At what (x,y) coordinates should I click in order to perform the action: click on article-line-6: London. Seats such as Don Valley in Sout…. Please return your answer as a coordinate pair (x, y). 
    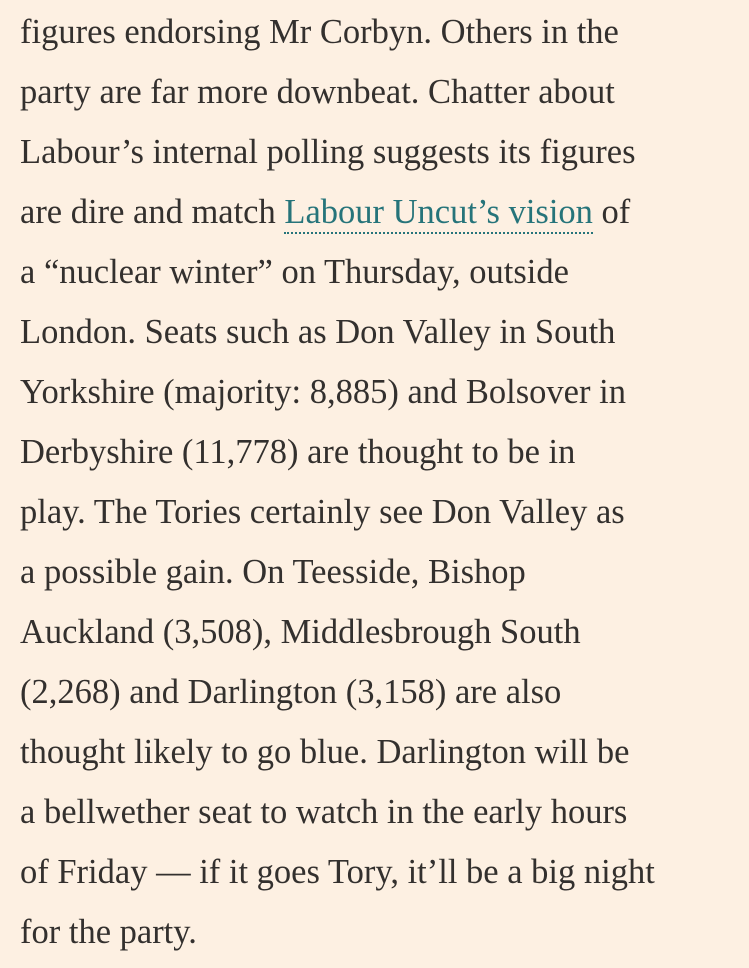
    Looking at the image, I should click on (318, 332).